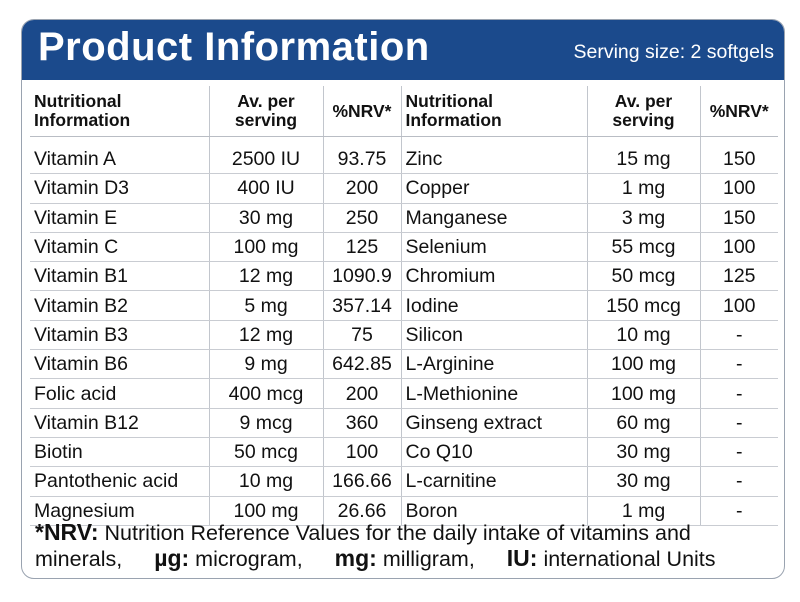  Describe the element at coordinates (644, 247) in the screenshot. I see `nutrient-amount: 55 mcg` at that location.